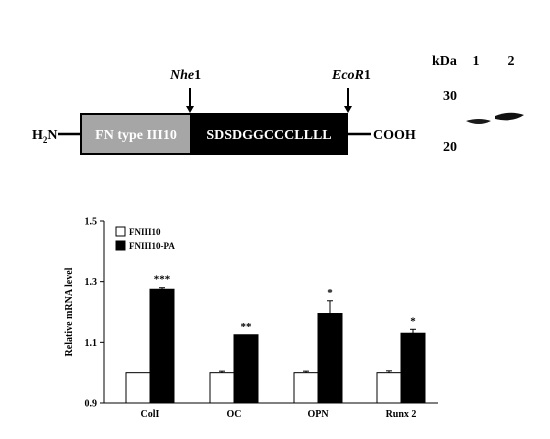 The image size is (550, 439). What do you see at coordinates (190, 109) in the screenshot?
I see `site-nhe1-arrowhead` at bounding box center [190, 109].